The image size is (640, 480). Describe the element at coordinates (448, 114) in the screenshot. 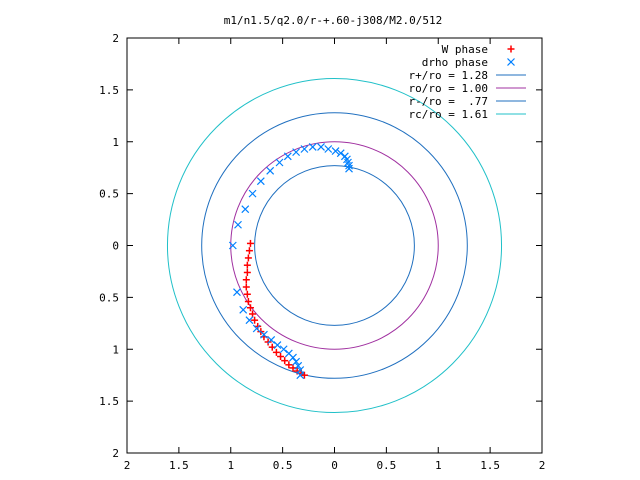

I see `legend-label: rc/ro = 1.61` at that location.